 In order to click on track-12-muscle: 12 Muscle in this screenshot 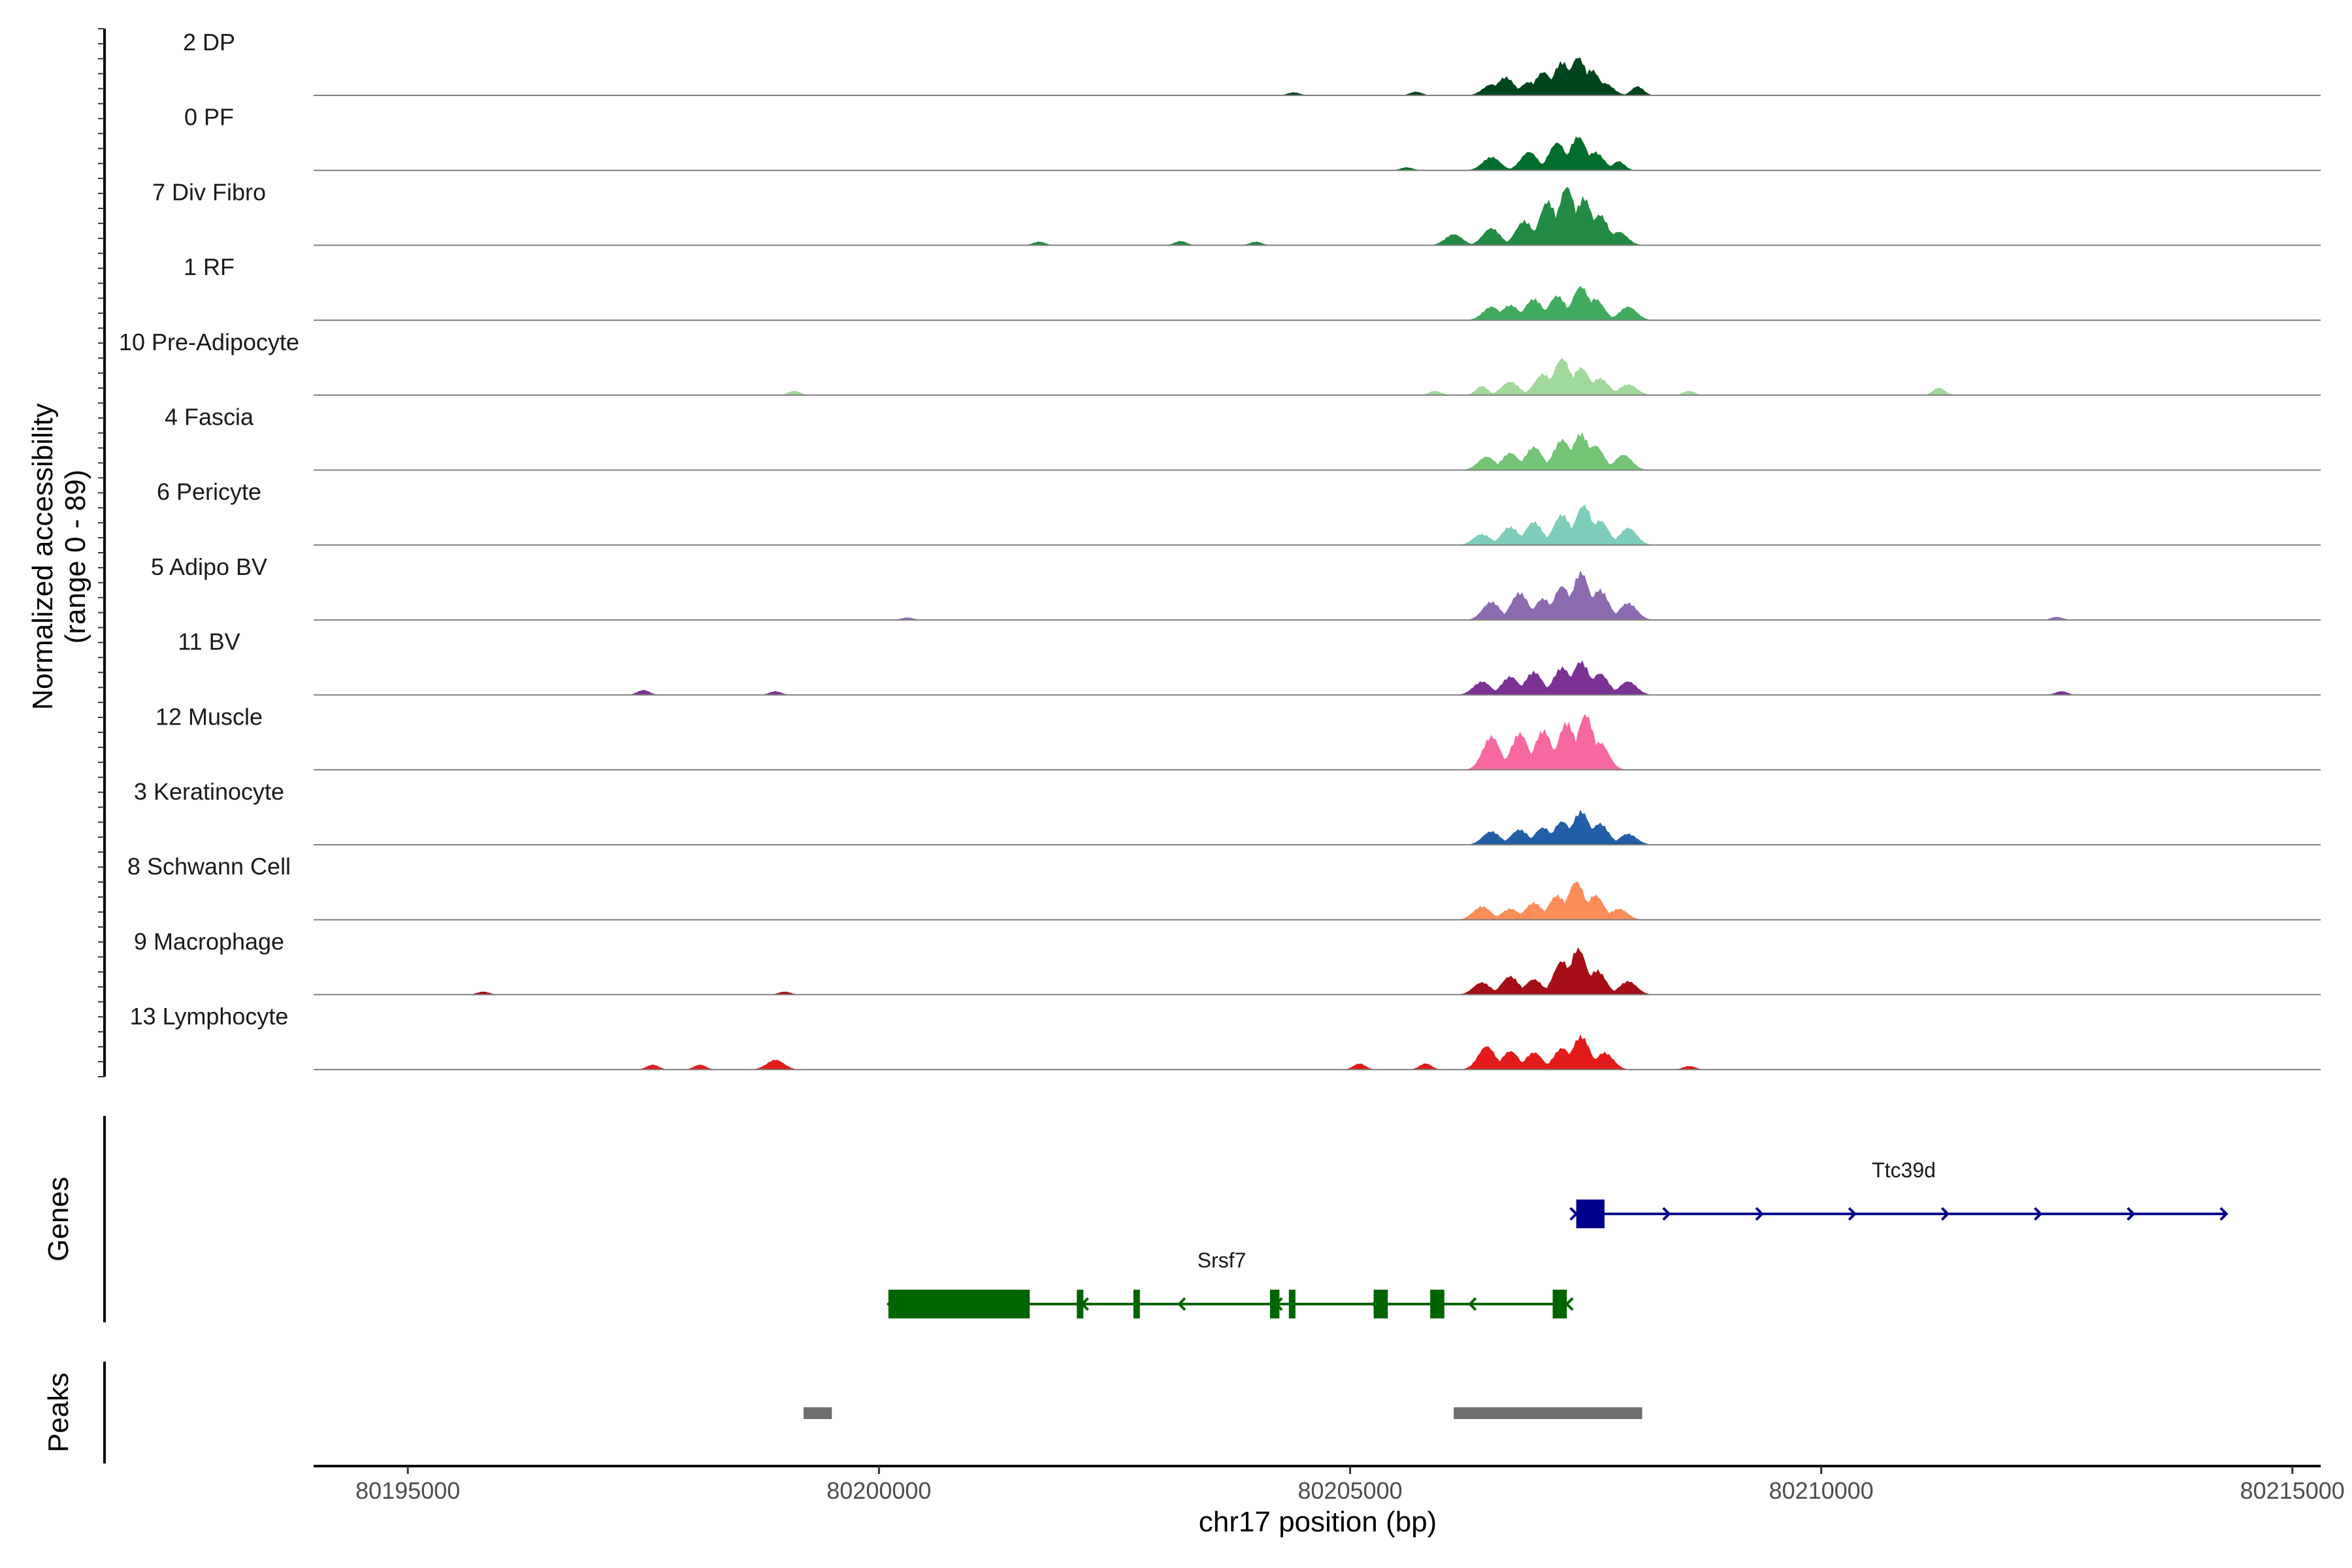, I will do `click(1238, 737)`.